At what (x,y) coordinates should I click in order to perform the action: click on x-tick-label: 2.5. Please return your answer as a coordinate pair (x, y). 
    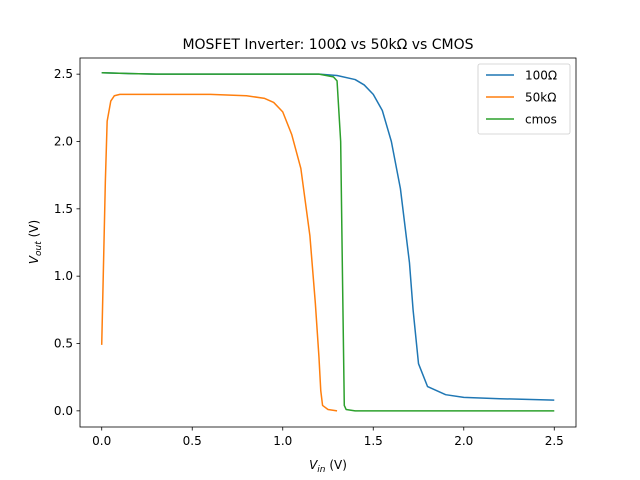
    Looking at the image, I should click on (554, 441).